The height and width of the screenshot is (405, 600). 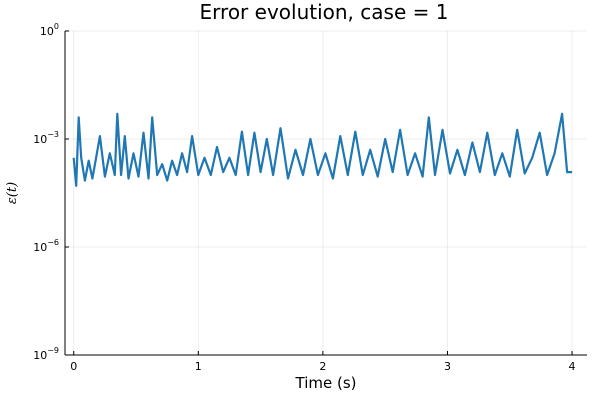 I want to click on y-ticks: 10⁻⁹ 10⁻⁶ 10⁻³ 10⁰, so click(x=51, y=192).